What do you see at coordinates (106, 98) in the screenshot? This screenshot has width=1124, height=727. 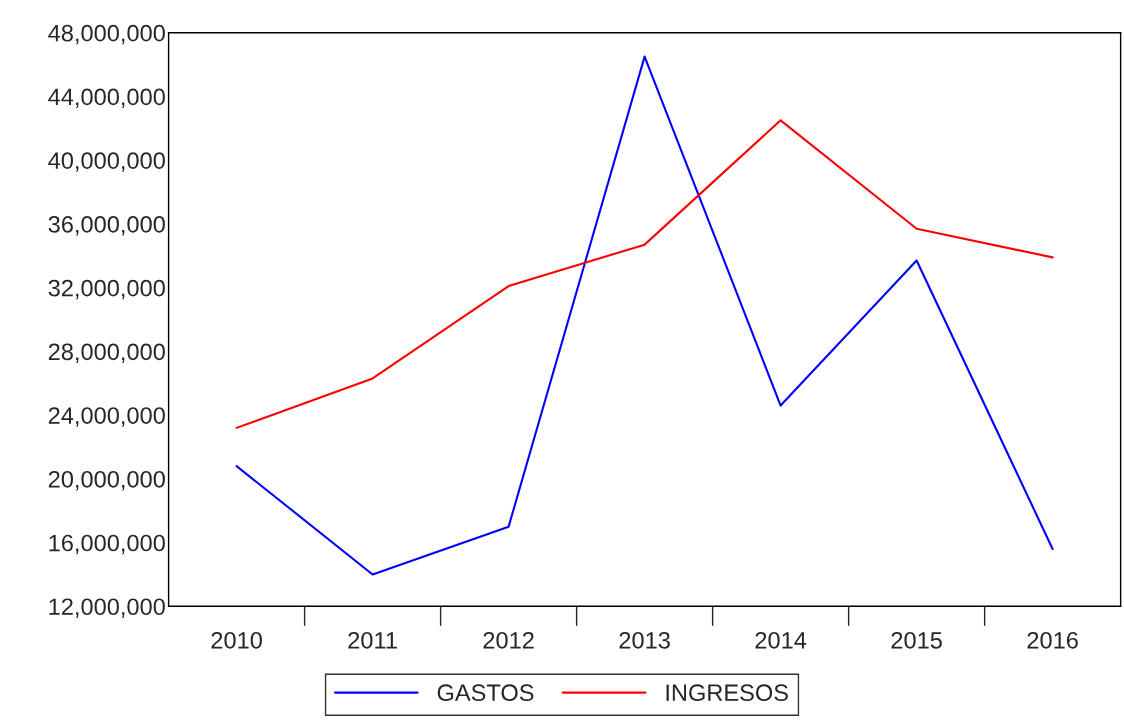 I see `y-tick-label: 44,000,000` at bounding box center [106, 98].